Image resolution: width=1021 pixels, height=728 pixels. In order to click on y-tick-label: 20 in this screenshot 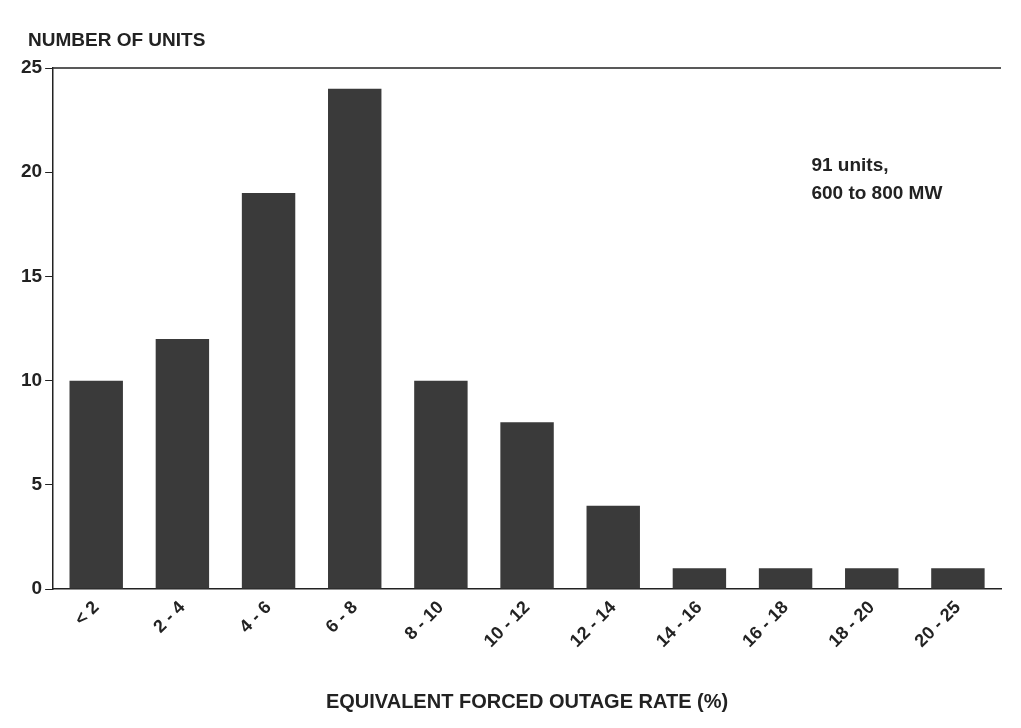, I will do `click(31, 171)`.